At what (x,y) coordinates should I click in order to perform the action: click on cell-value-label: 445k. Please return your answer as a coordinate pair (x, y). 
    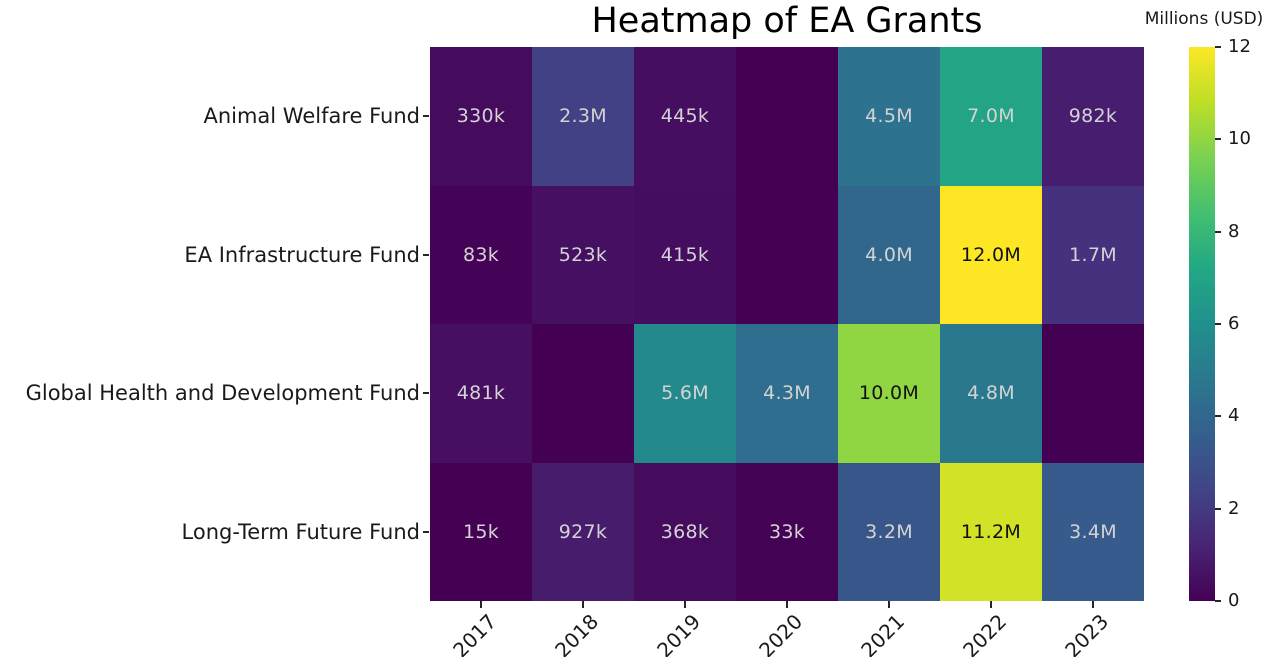
    Looking at the image, I should click on (685, 116).